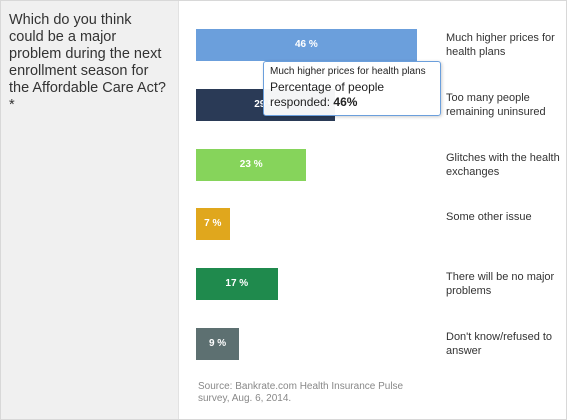  What do you see at coordinates (327, 94) in the screenshot?
I see `tooltip-label: Percentage of people responded:` at bounding box center [327, 94].